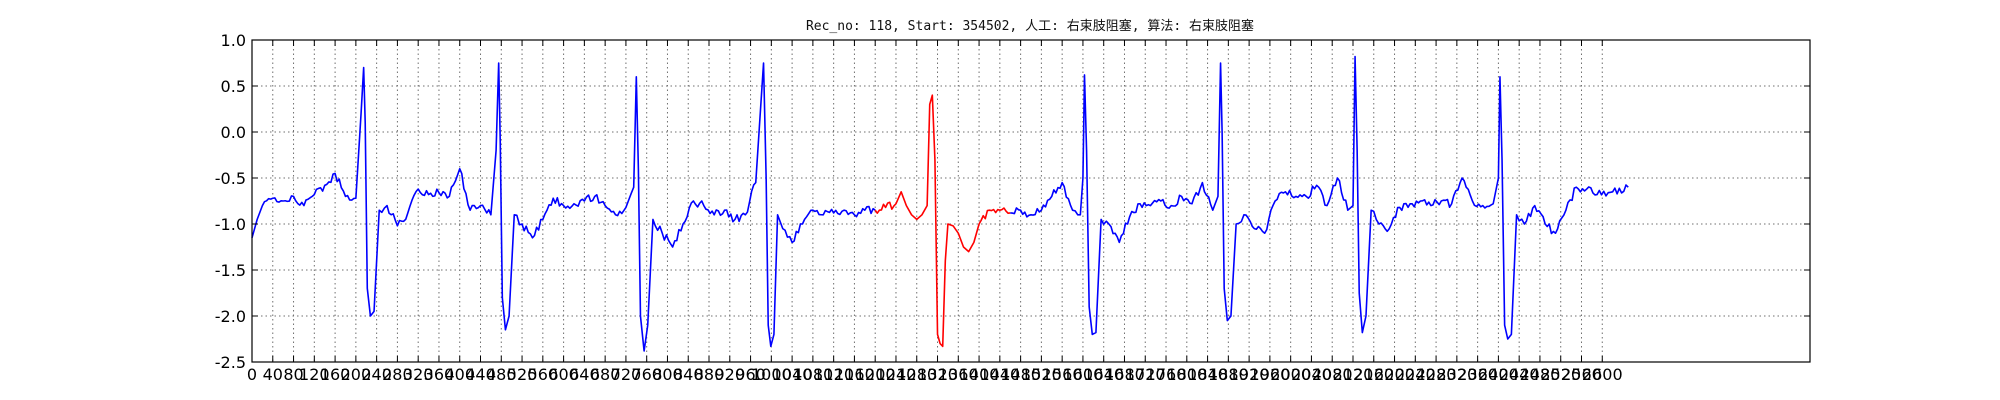 The height and width of the screenshot is (400, 2000). Describe the element at coordinates (459, 374) in the screenshot. I see `x-tick-label: 400` at that location.